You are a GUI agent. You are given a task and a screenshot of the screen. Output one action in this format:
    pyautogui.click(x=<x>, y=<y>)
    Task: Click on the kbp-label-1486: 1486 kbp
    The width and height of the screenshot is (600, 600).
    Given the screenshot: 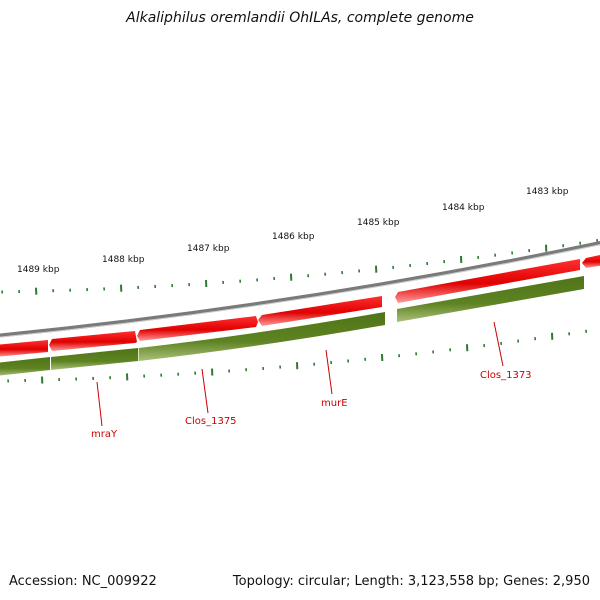 What is the action you would take?
    pyautogui.click(x=293, y=237)
    